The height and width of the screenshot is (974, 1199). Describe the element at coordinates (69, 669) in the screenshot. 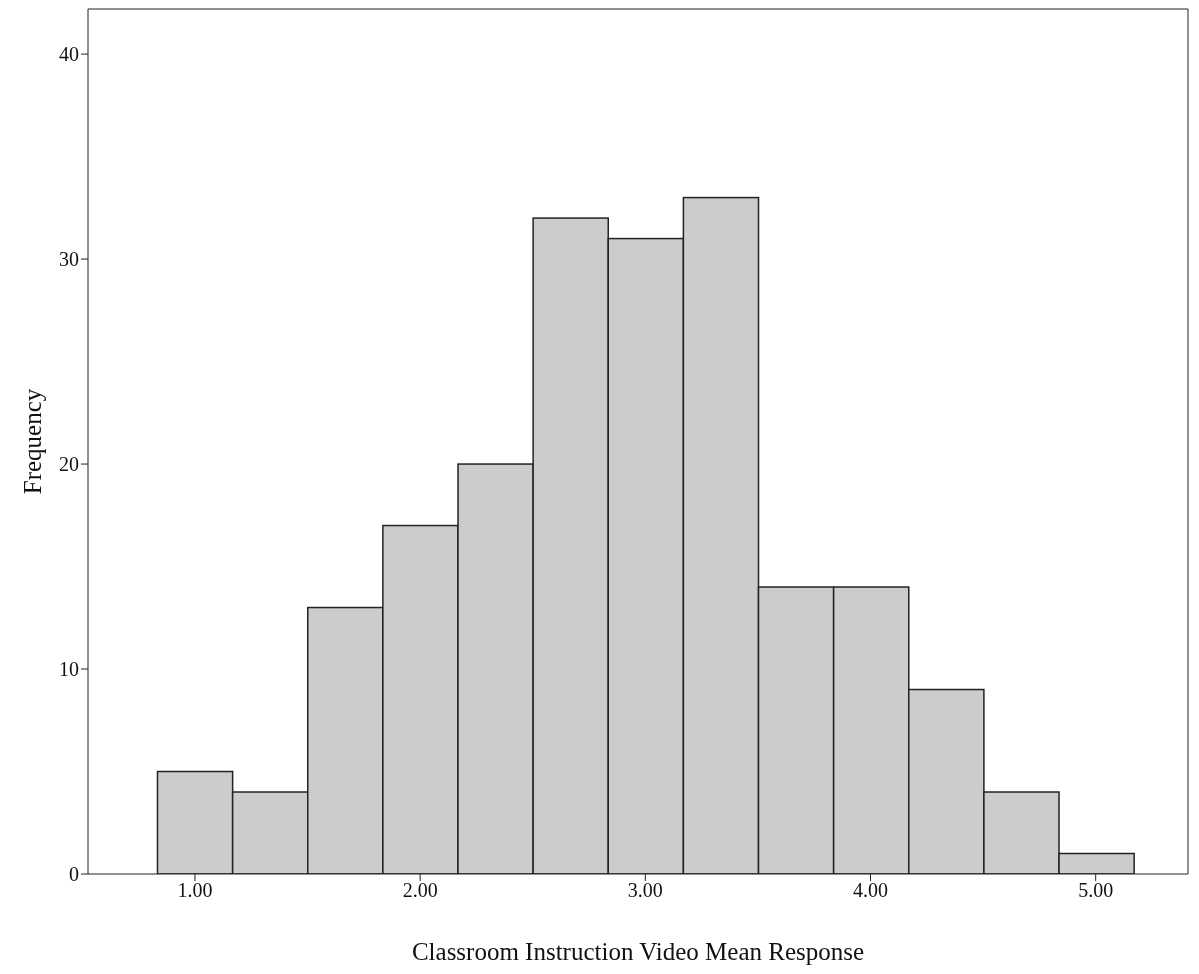

I see `y-tick-label: 10` at that location.